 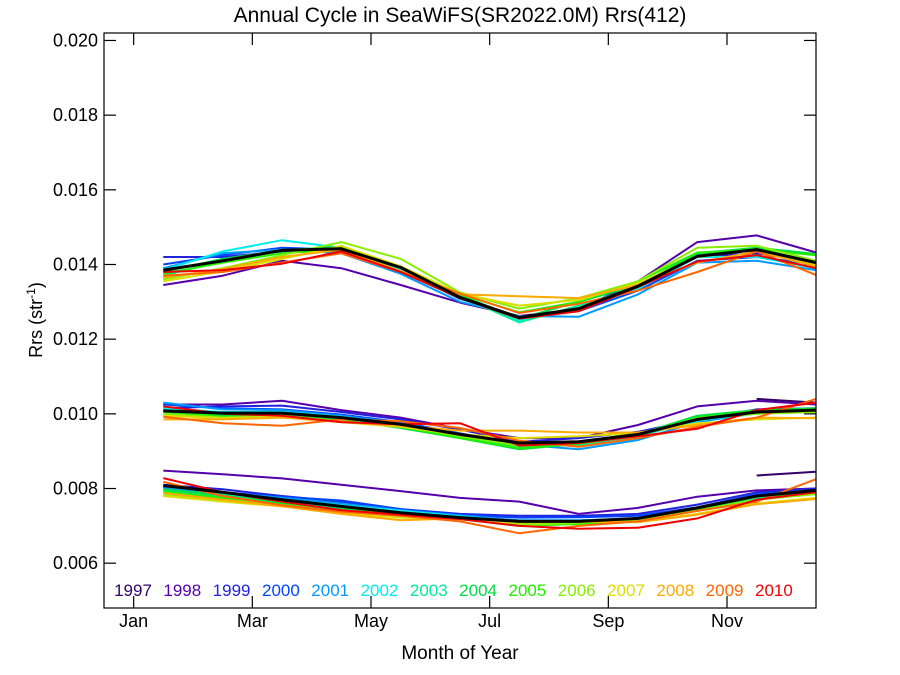 I want to click on series-line-upper-mean, so click(x=490, y=283).